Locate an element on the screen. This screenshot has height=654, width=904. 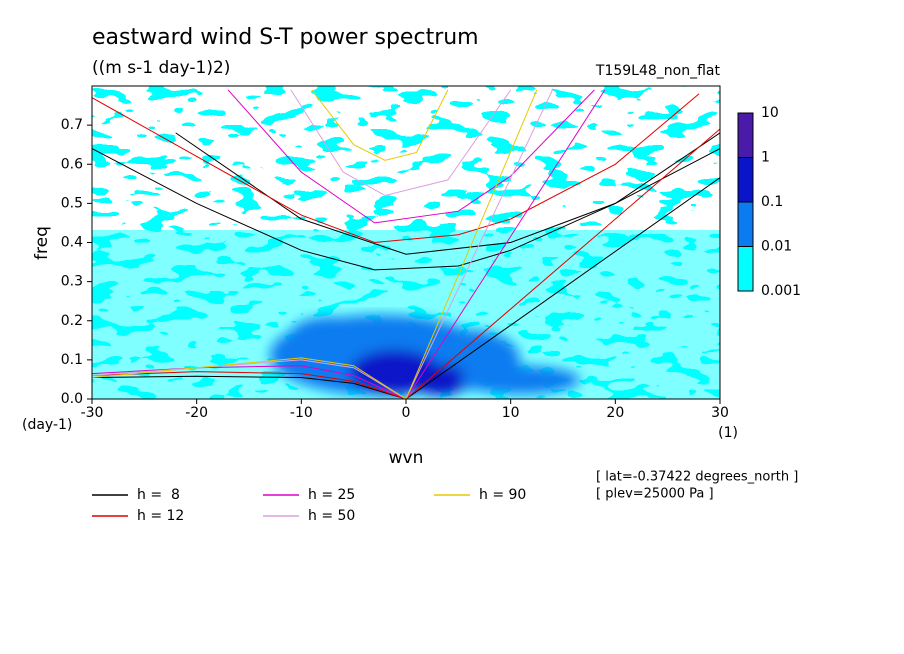
colorbar-label: 10 is located at coordinates (770, 113).